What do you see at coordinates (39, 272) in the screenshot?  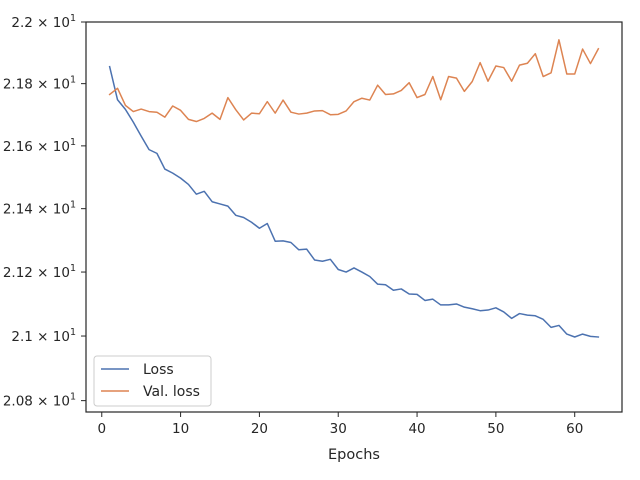 I see `y-tick-label: 2.12 × 10¹` at bounding box center [39, 272].